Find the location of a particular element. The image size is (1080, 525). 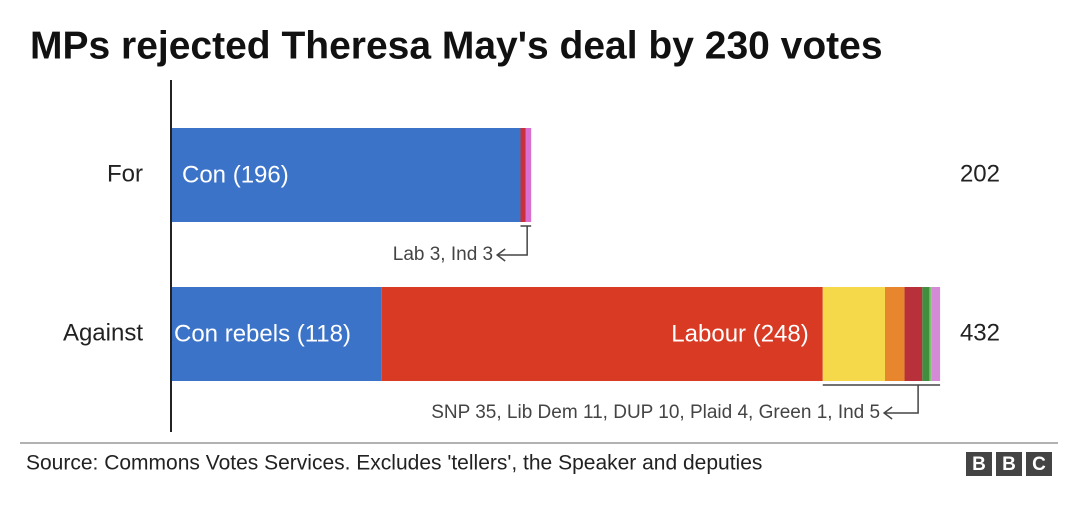

segment-label: Con rebels (118) is located at coordinates (262, 333).